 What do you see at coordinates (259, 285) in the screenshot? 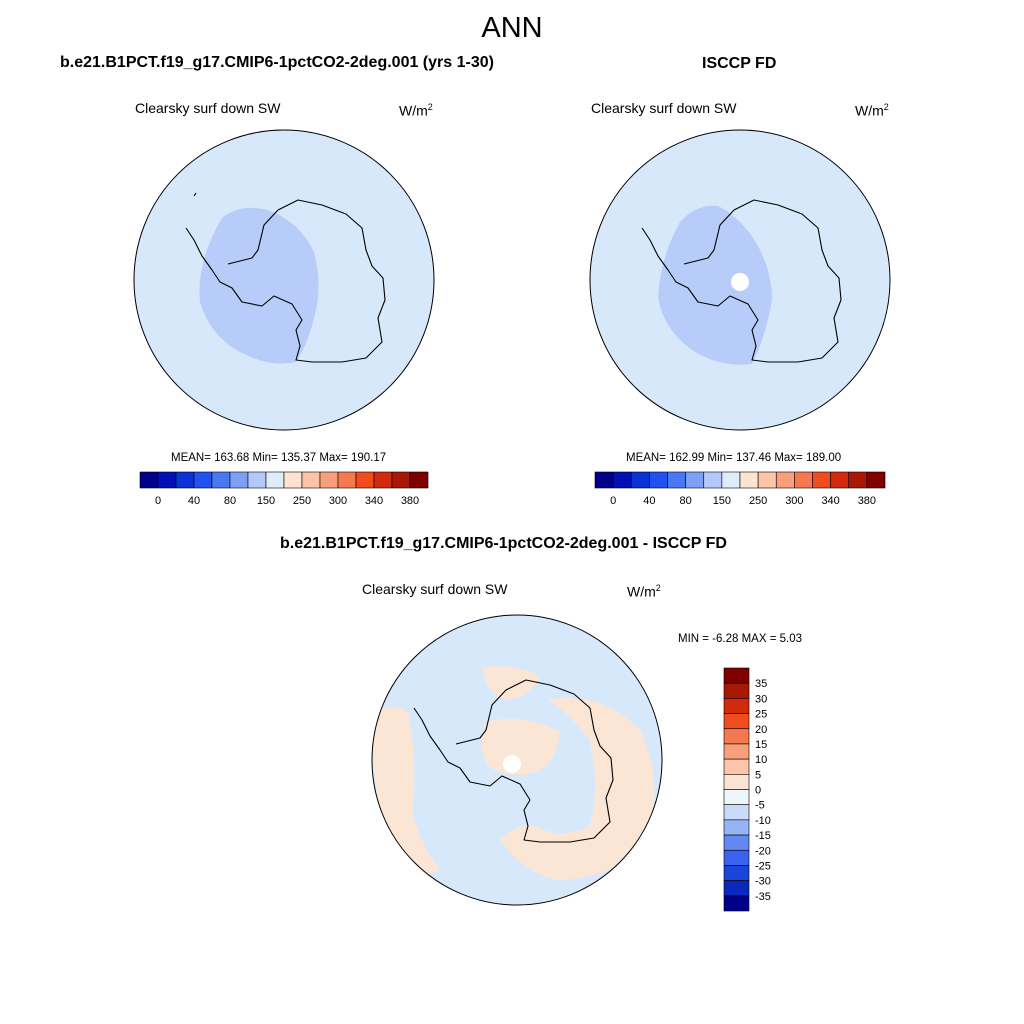
I see `panel1-interior-region` at bounding box center [259, 285].